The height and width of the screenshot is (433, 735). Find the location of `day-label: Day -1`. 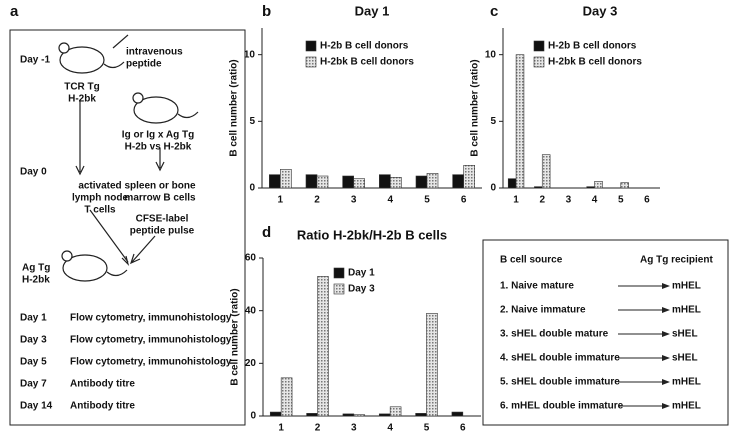

day-label: Day -1 is located at coordinates (35, 60).